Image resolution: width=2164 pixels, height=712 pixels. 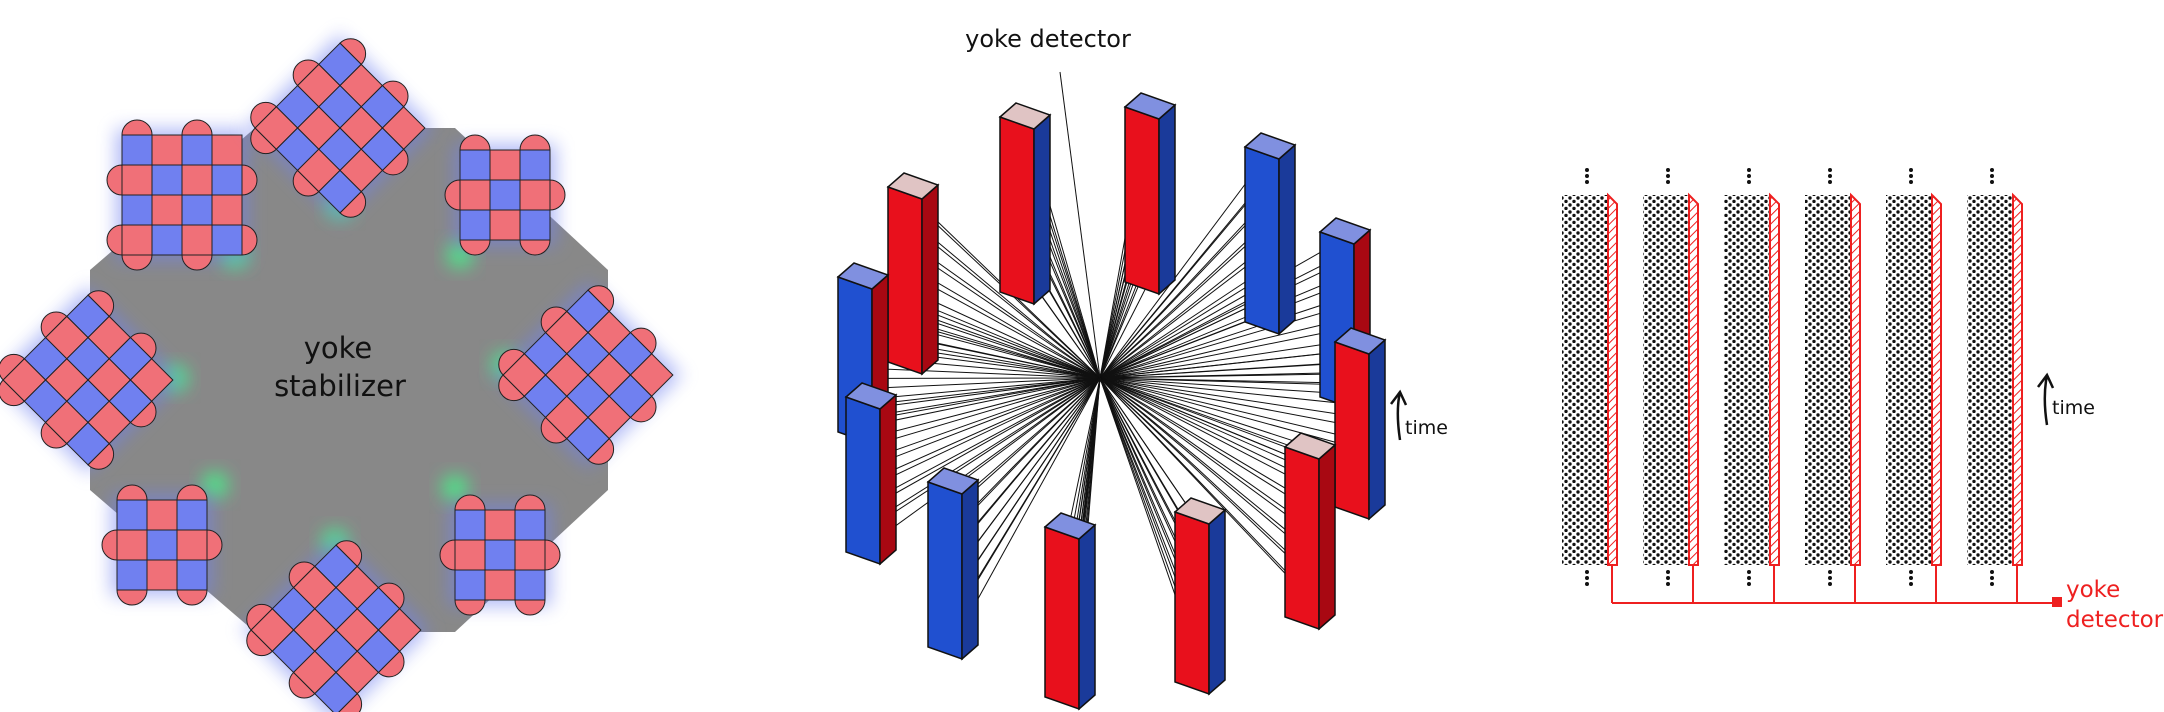 I want to click on time-label-c: time, so click(x=2073, y=408).